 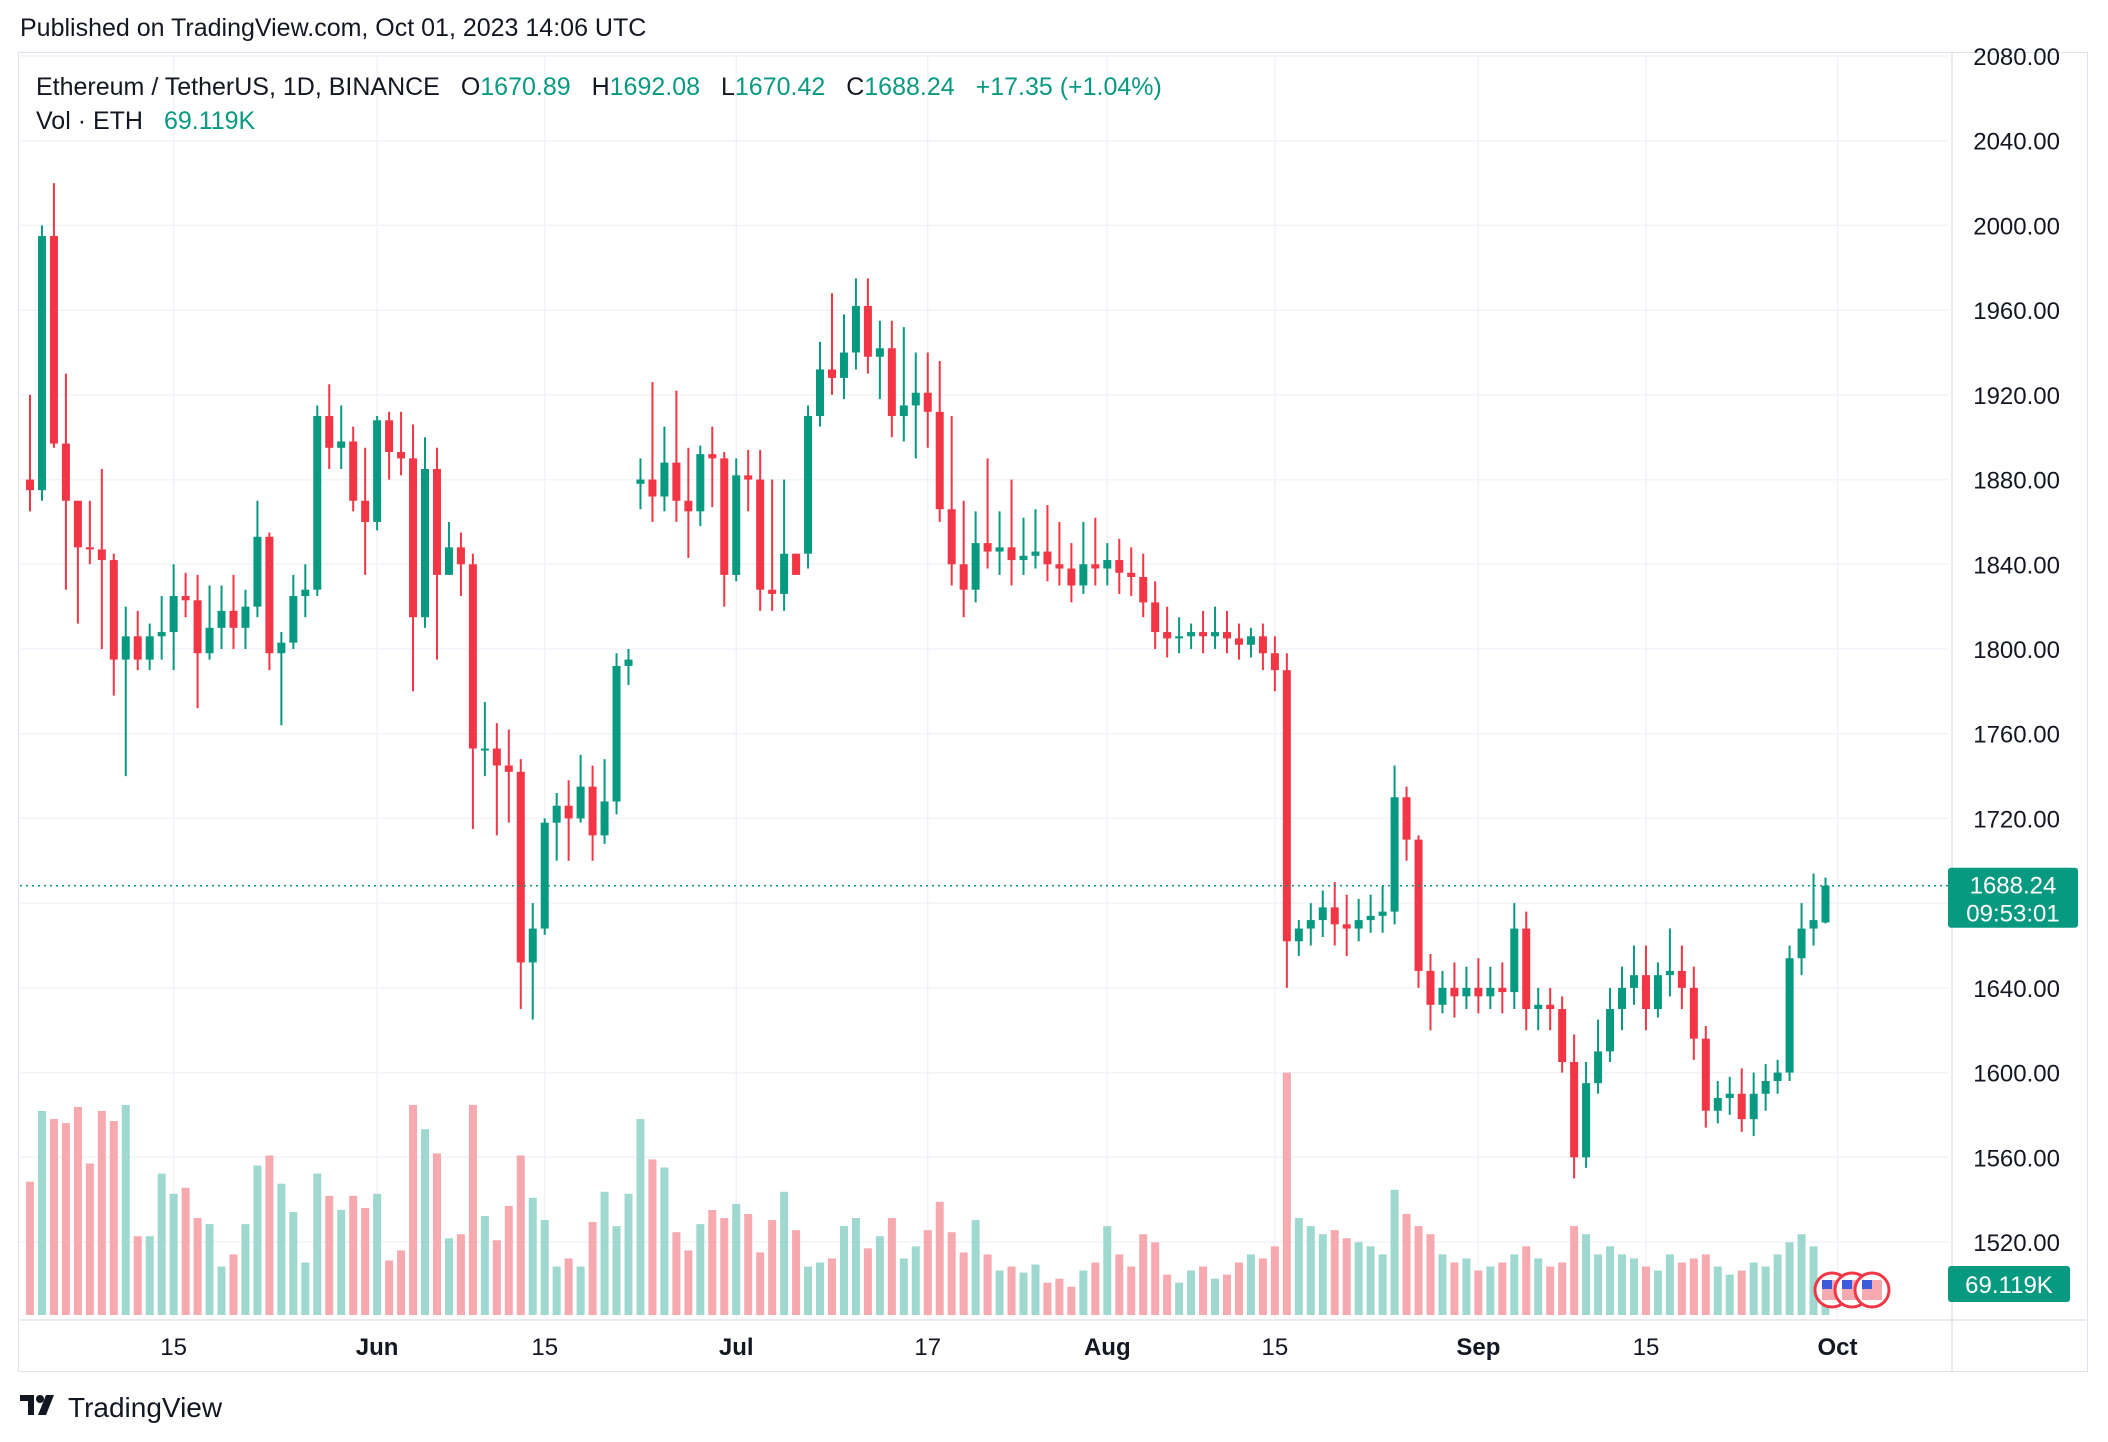 What do you see at coordinates (1867, 1284) in the screenshot?
I see `flag-canton` at bounding box center [1867, 1284].